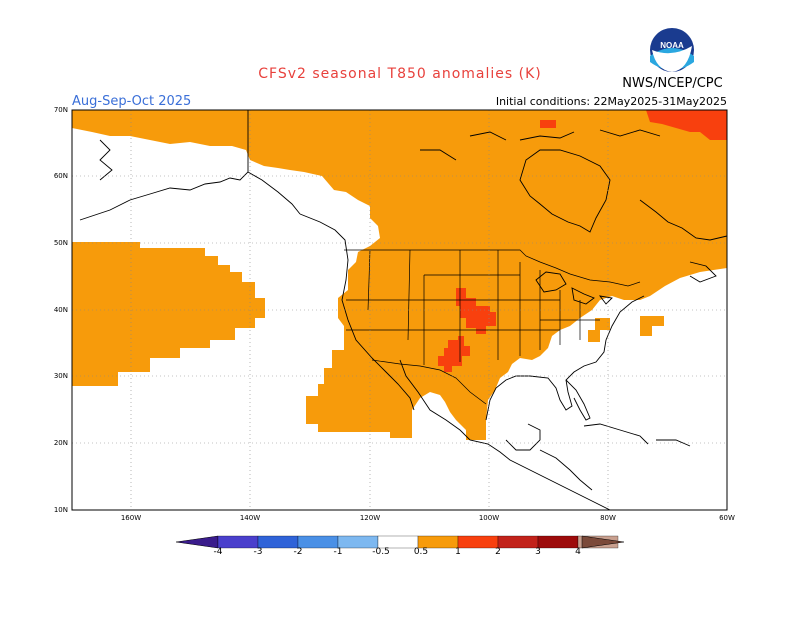 The height and width of the screenshot is (618, 800). Describe the element at coordinates (338, 552) in the screenshot. I see `colorbar-label: -1` at that location.